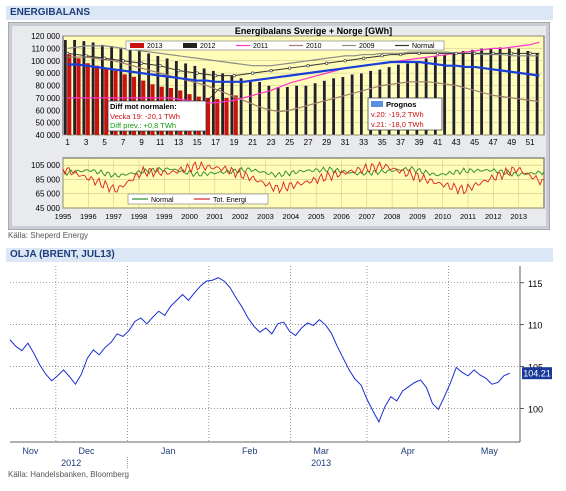 This screenshot has height=491, width=566. I want to click on diff-box, so click(157, 116).